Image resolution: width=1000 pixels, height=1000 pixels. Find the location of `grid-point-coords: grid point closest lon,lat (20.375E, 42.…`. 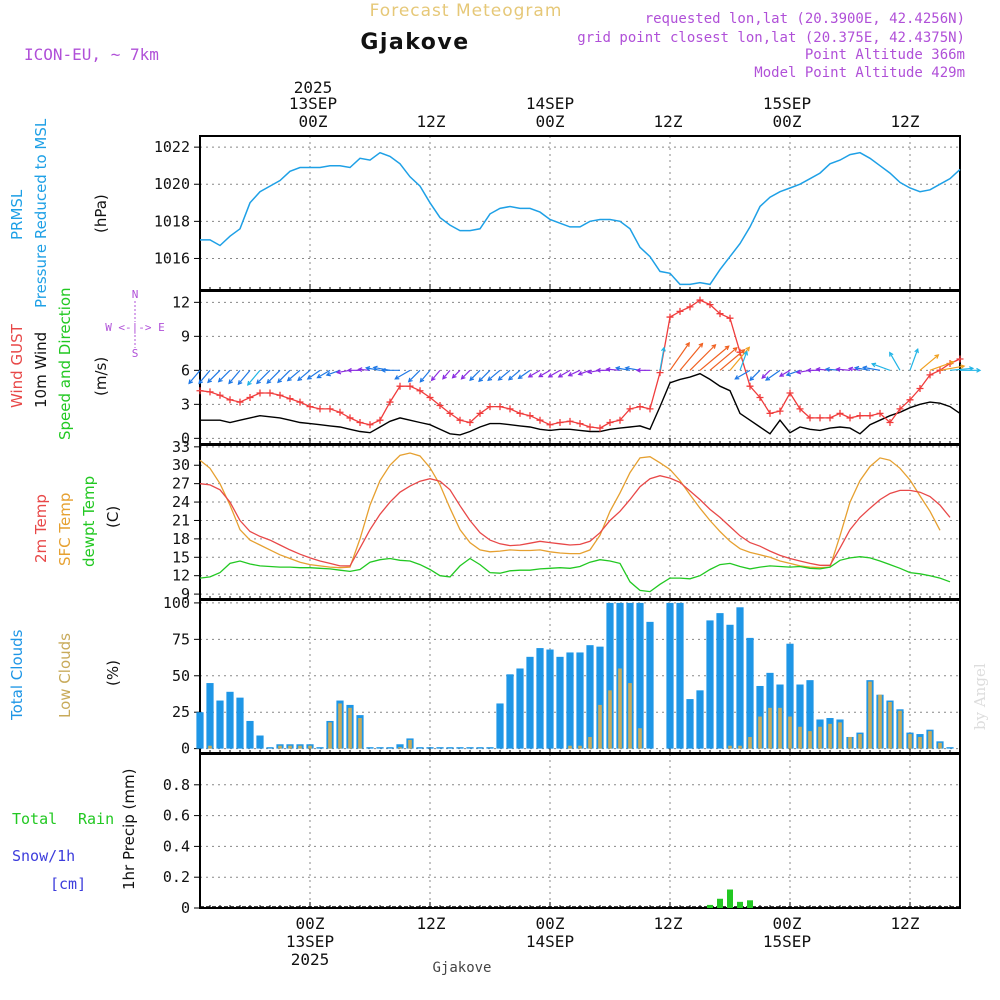

grid-point-coords: grid point closest lon,lat (20.375E, 42.… is located at coordinates (771, 38).